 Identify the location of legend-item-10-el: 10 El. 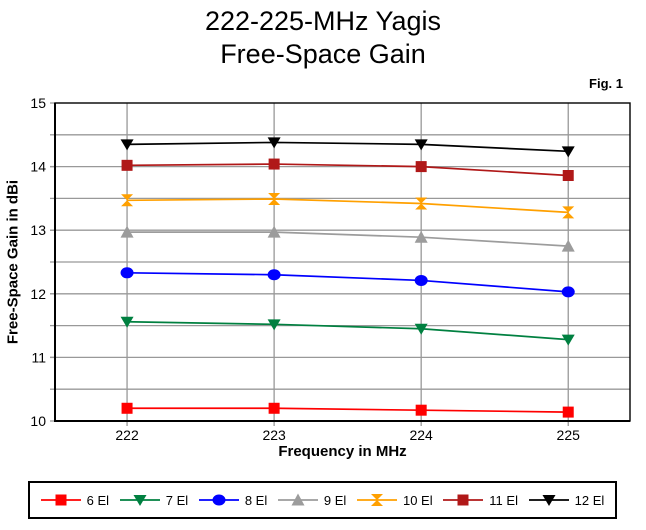
(394, 500).